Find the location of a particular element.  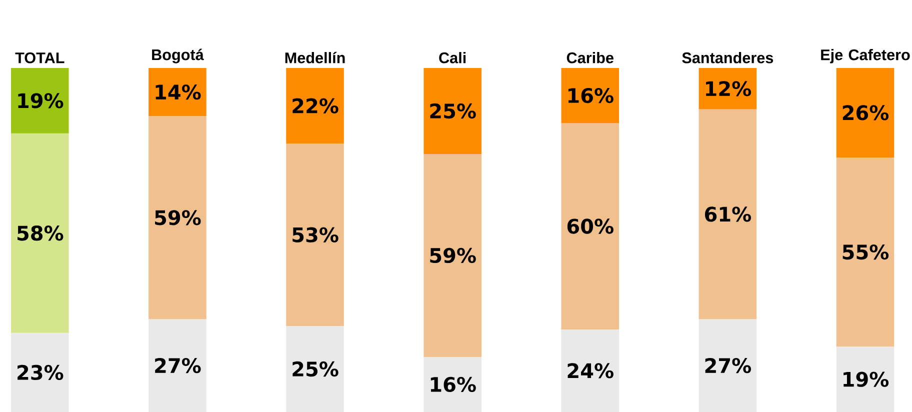

data-label: 55% is located at coordinates (865, 252).